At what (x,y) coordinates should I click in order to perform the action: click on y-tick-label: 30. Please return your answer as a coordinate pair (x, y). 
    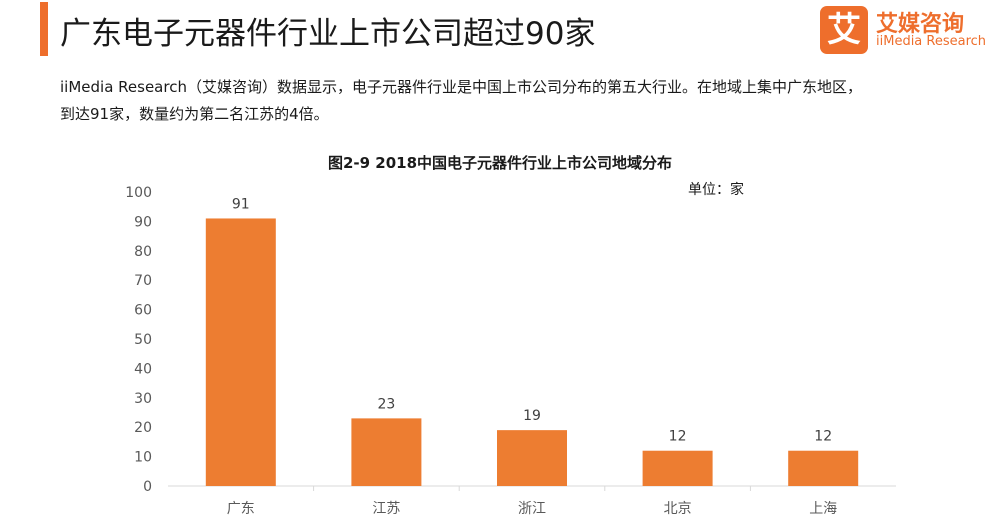
    Looking at the image, I should click on (143, 399).